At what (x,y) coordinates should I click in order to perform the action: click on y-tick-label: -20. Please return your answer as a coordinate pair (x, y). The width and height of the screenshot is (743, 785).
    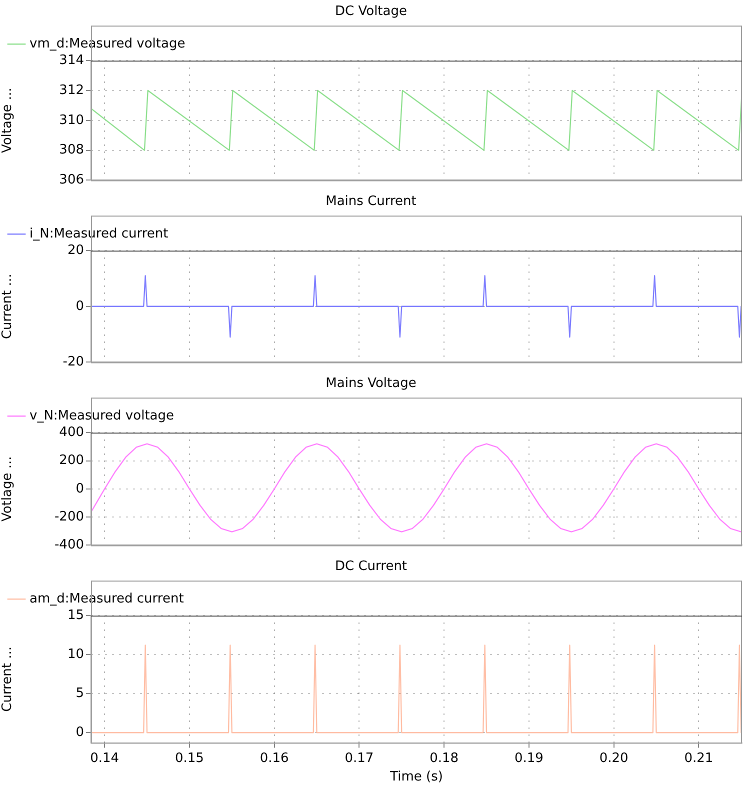
    Looking at the image, I should click on (73, 362).